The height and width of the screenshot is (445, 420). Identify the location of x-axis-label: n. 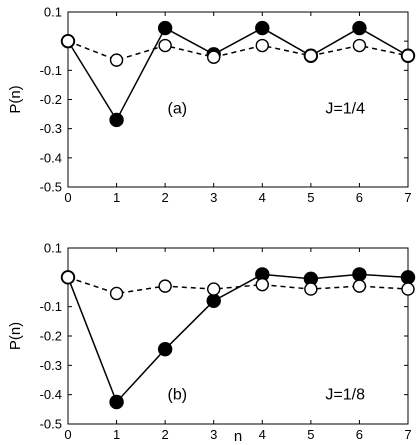
(238, 436).